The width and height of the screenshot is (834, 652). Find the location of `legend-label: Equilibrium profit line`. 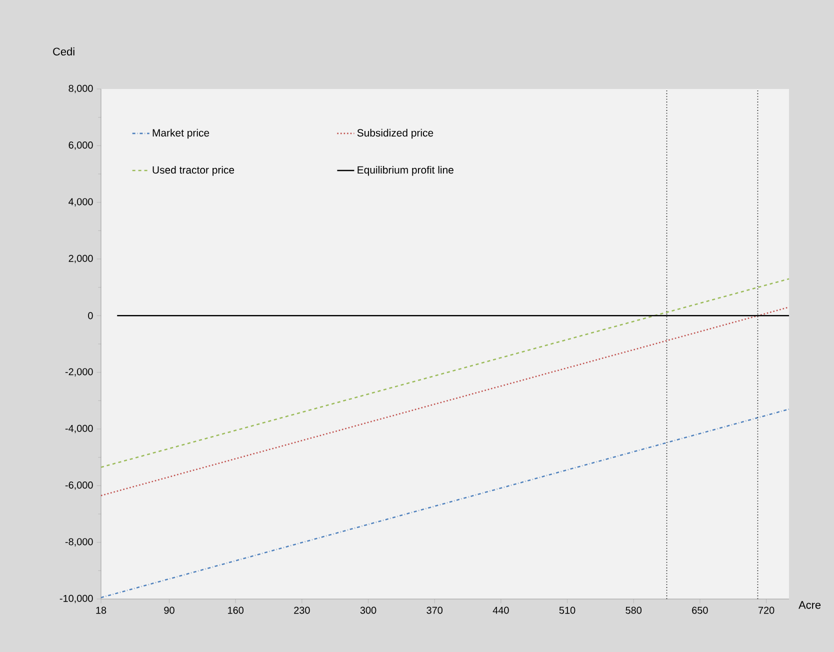

legend-label: Equilibrium profit line is located at coordinates (406, 171).